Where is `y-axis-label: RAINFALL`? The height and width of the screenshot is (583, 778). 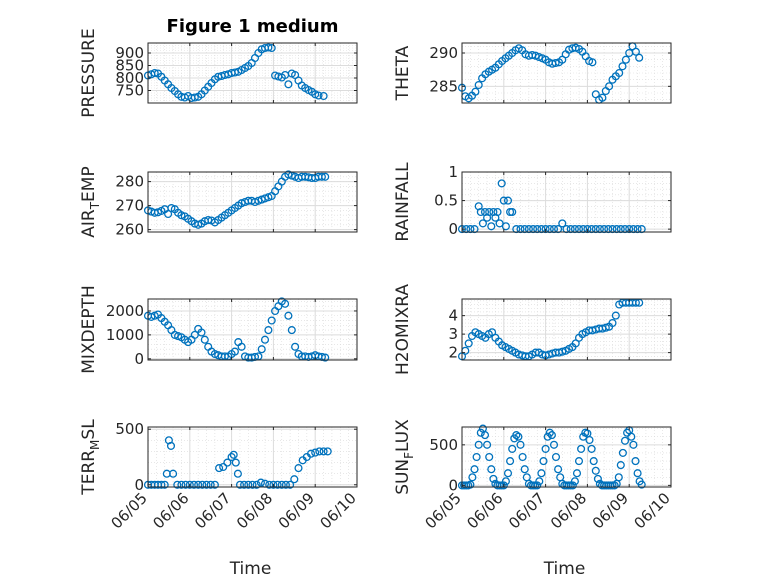
y-axis-label: RAINFALL is located at coordinates (403, 202).